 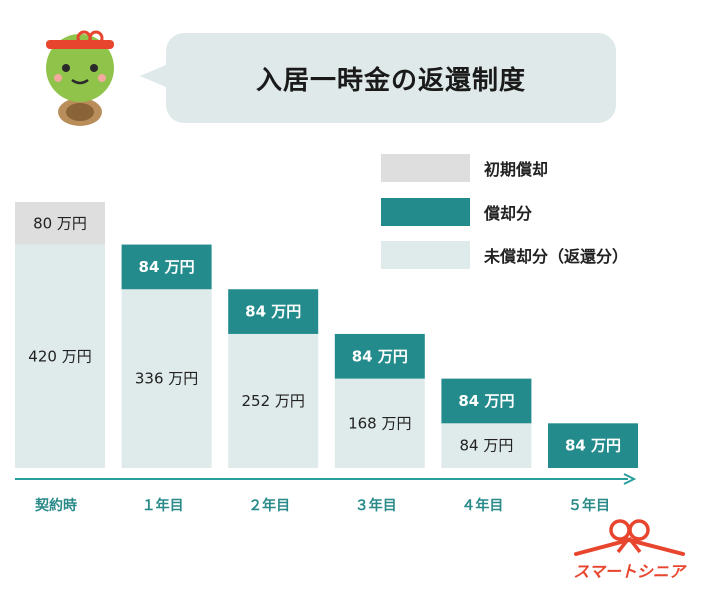 I want to click on x-tick-label: ２年目, so click(x=269, y=505).